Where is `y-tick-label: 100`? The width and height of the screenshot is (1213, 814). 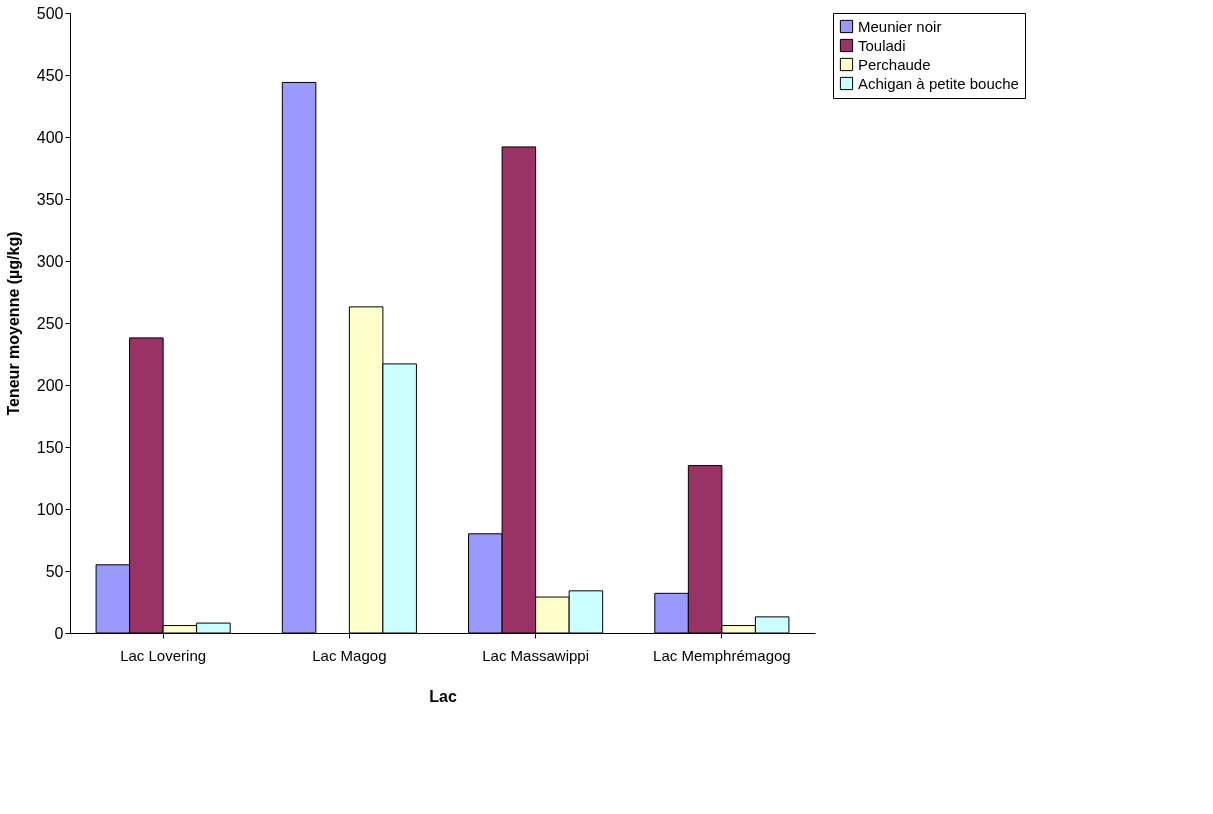 y-tick-label: 100 is located at coordinates (50, 509).